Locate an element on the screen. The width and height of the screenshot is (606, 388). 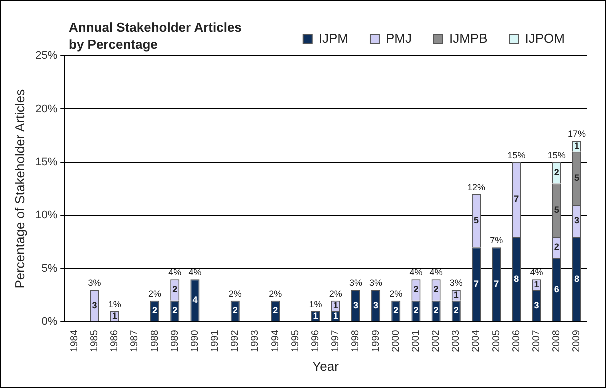
x-tick-label: 1985 is located at coordinates (95, 341).